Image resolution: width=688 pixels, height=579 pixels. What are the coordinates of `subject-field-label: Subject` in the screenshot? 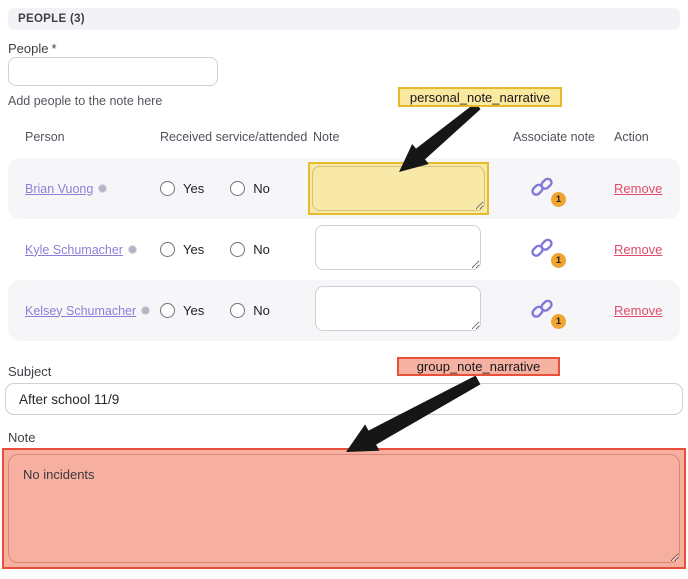 It's located at (30, 371).